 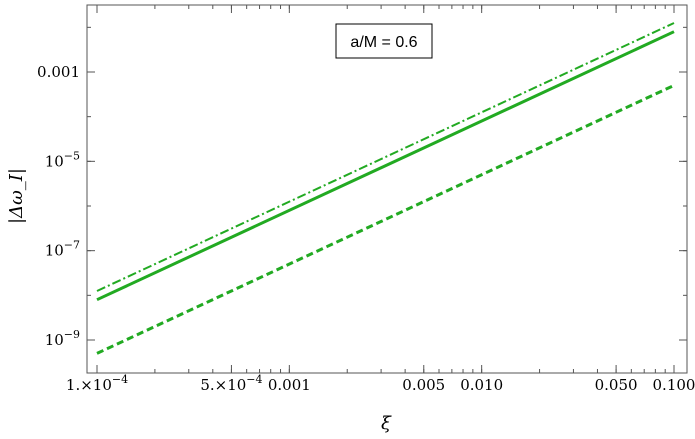 What do you see at coordinates (674, 385) in the screenshot?
I see `x-tick-label: 0.100` at bounding box center [674, 385].